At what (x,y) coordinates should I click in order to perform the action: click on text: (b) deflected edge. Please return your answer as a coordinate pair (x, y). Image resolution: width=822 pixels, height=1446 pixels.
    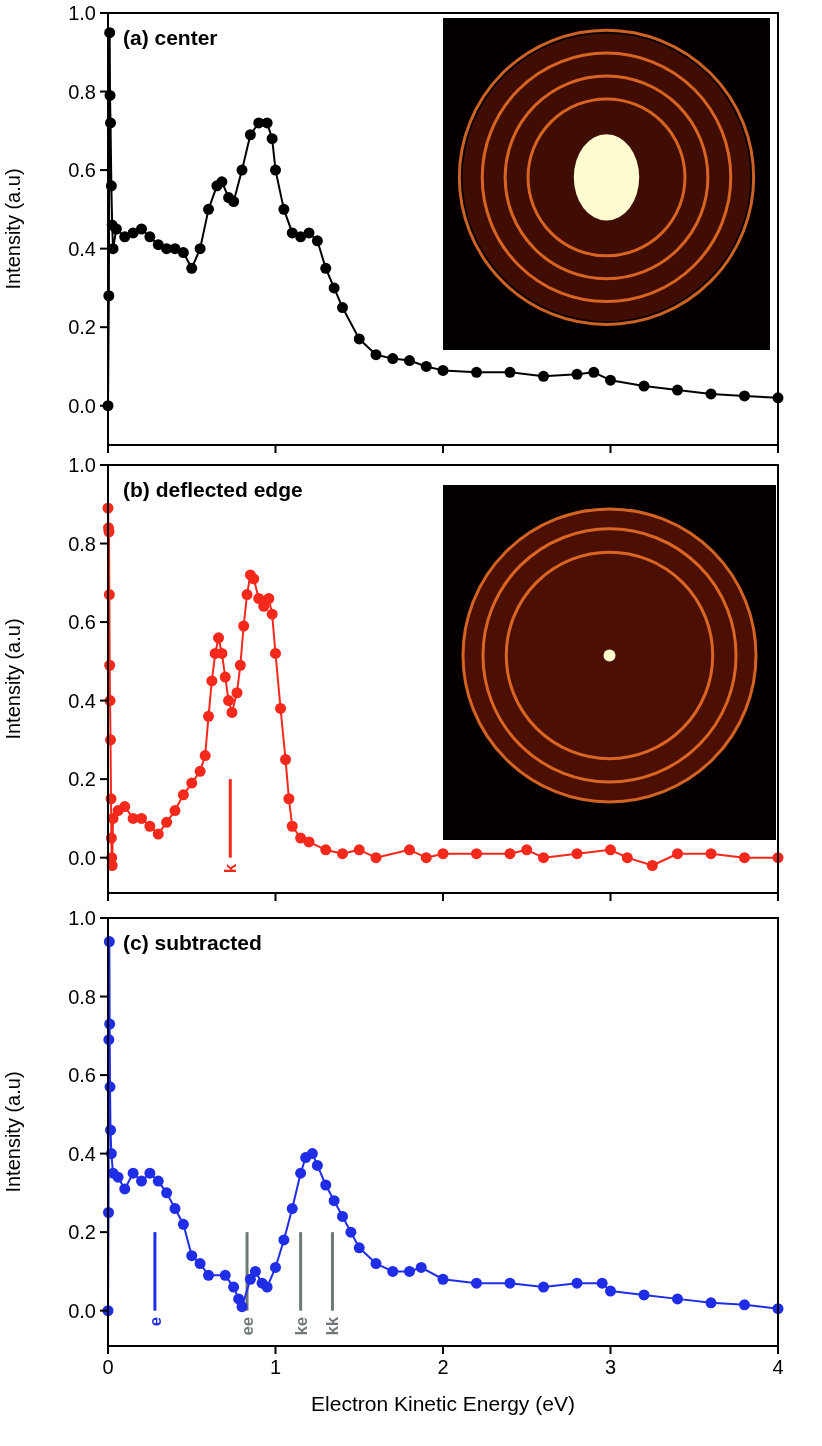
    Looking at the image, I should click on (213, 489).